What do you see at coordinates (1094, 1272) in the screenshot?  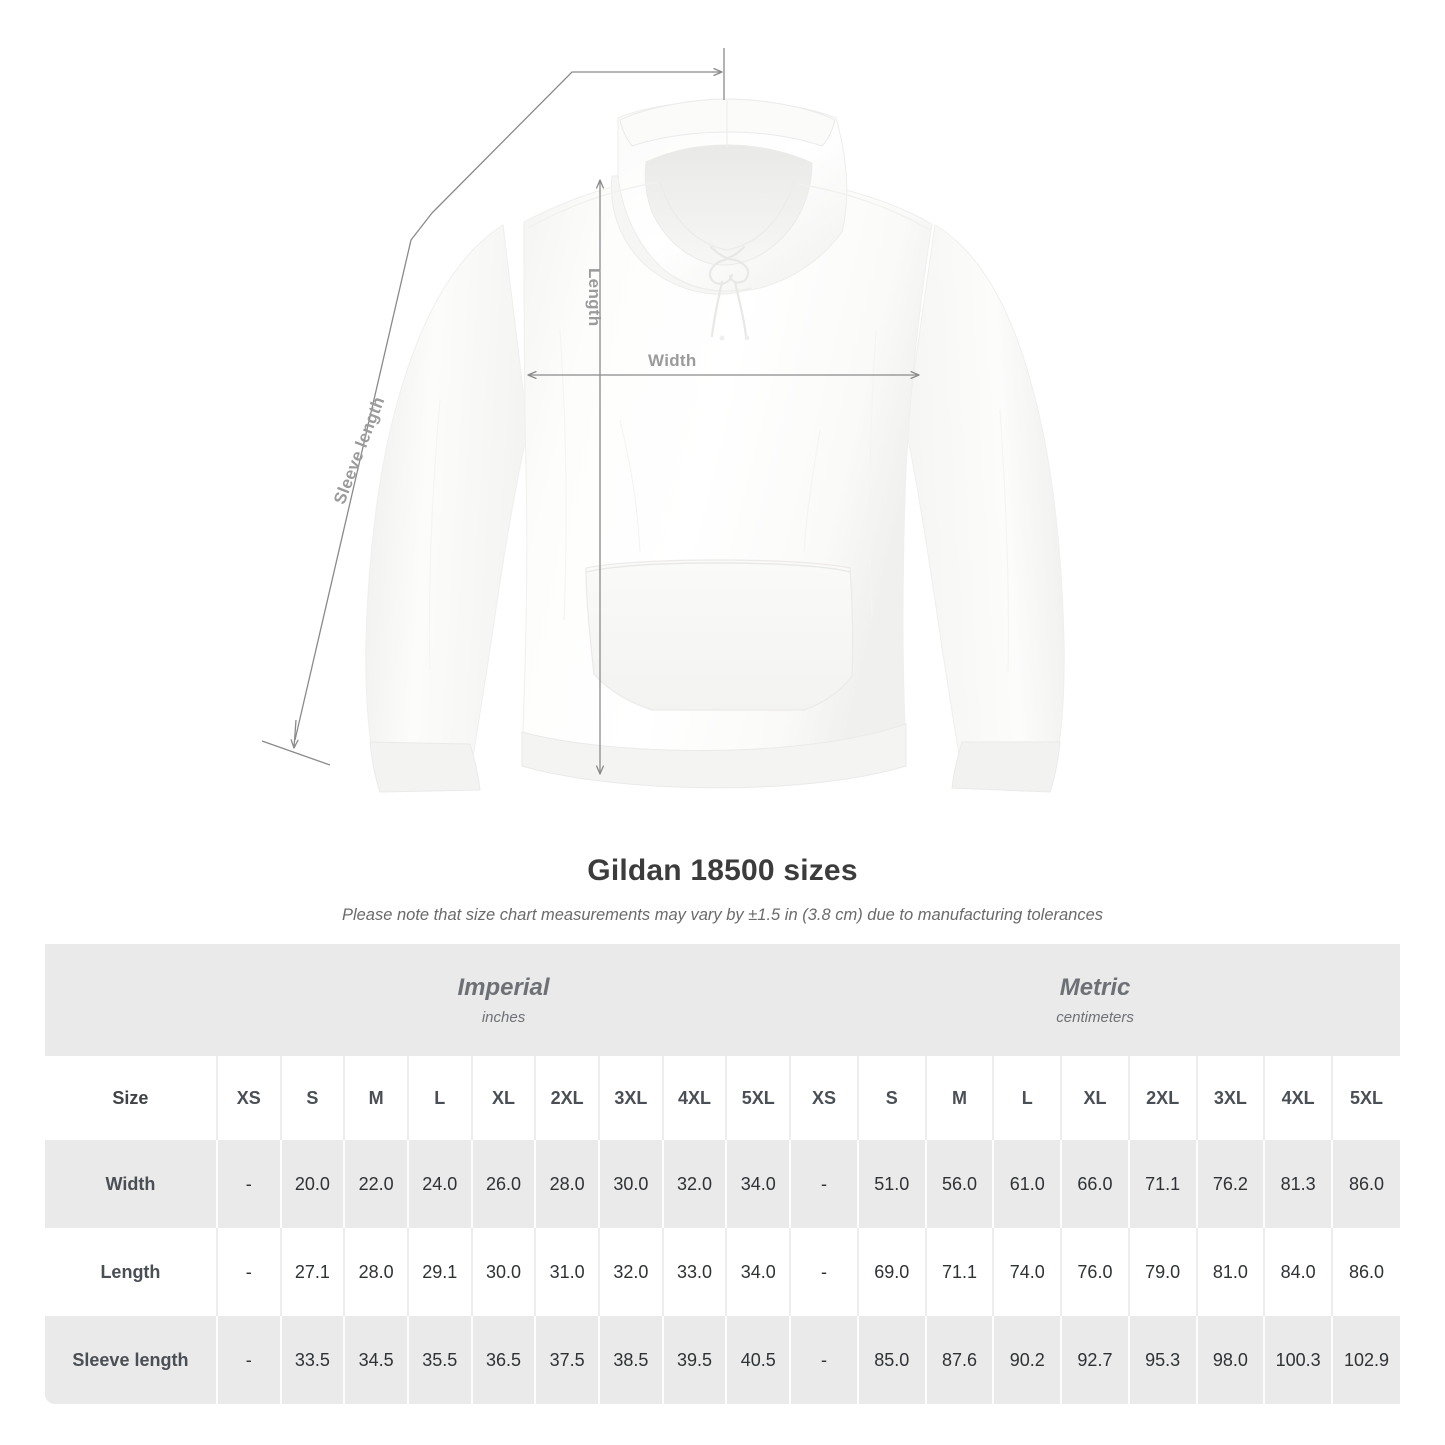 I see `length-metric-xl: 76.0` at bounding box center [1094, 1272].